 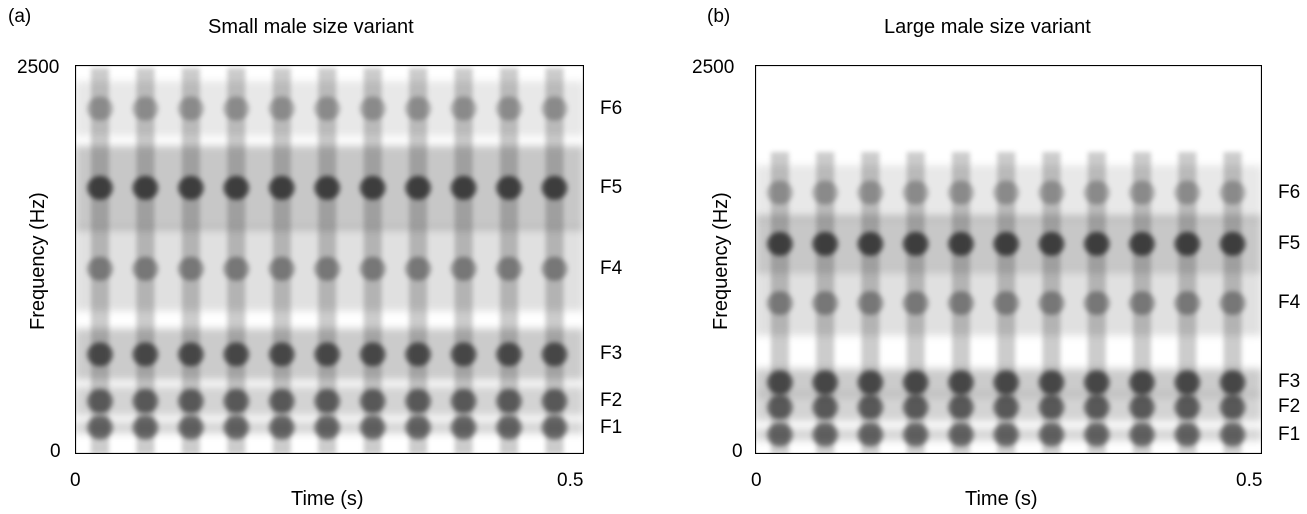 What do you see at coordinates (721, 261) in the screenshot?
I see `y-axis-label: Frequency (Hz)` at bounding box center [721, 261].